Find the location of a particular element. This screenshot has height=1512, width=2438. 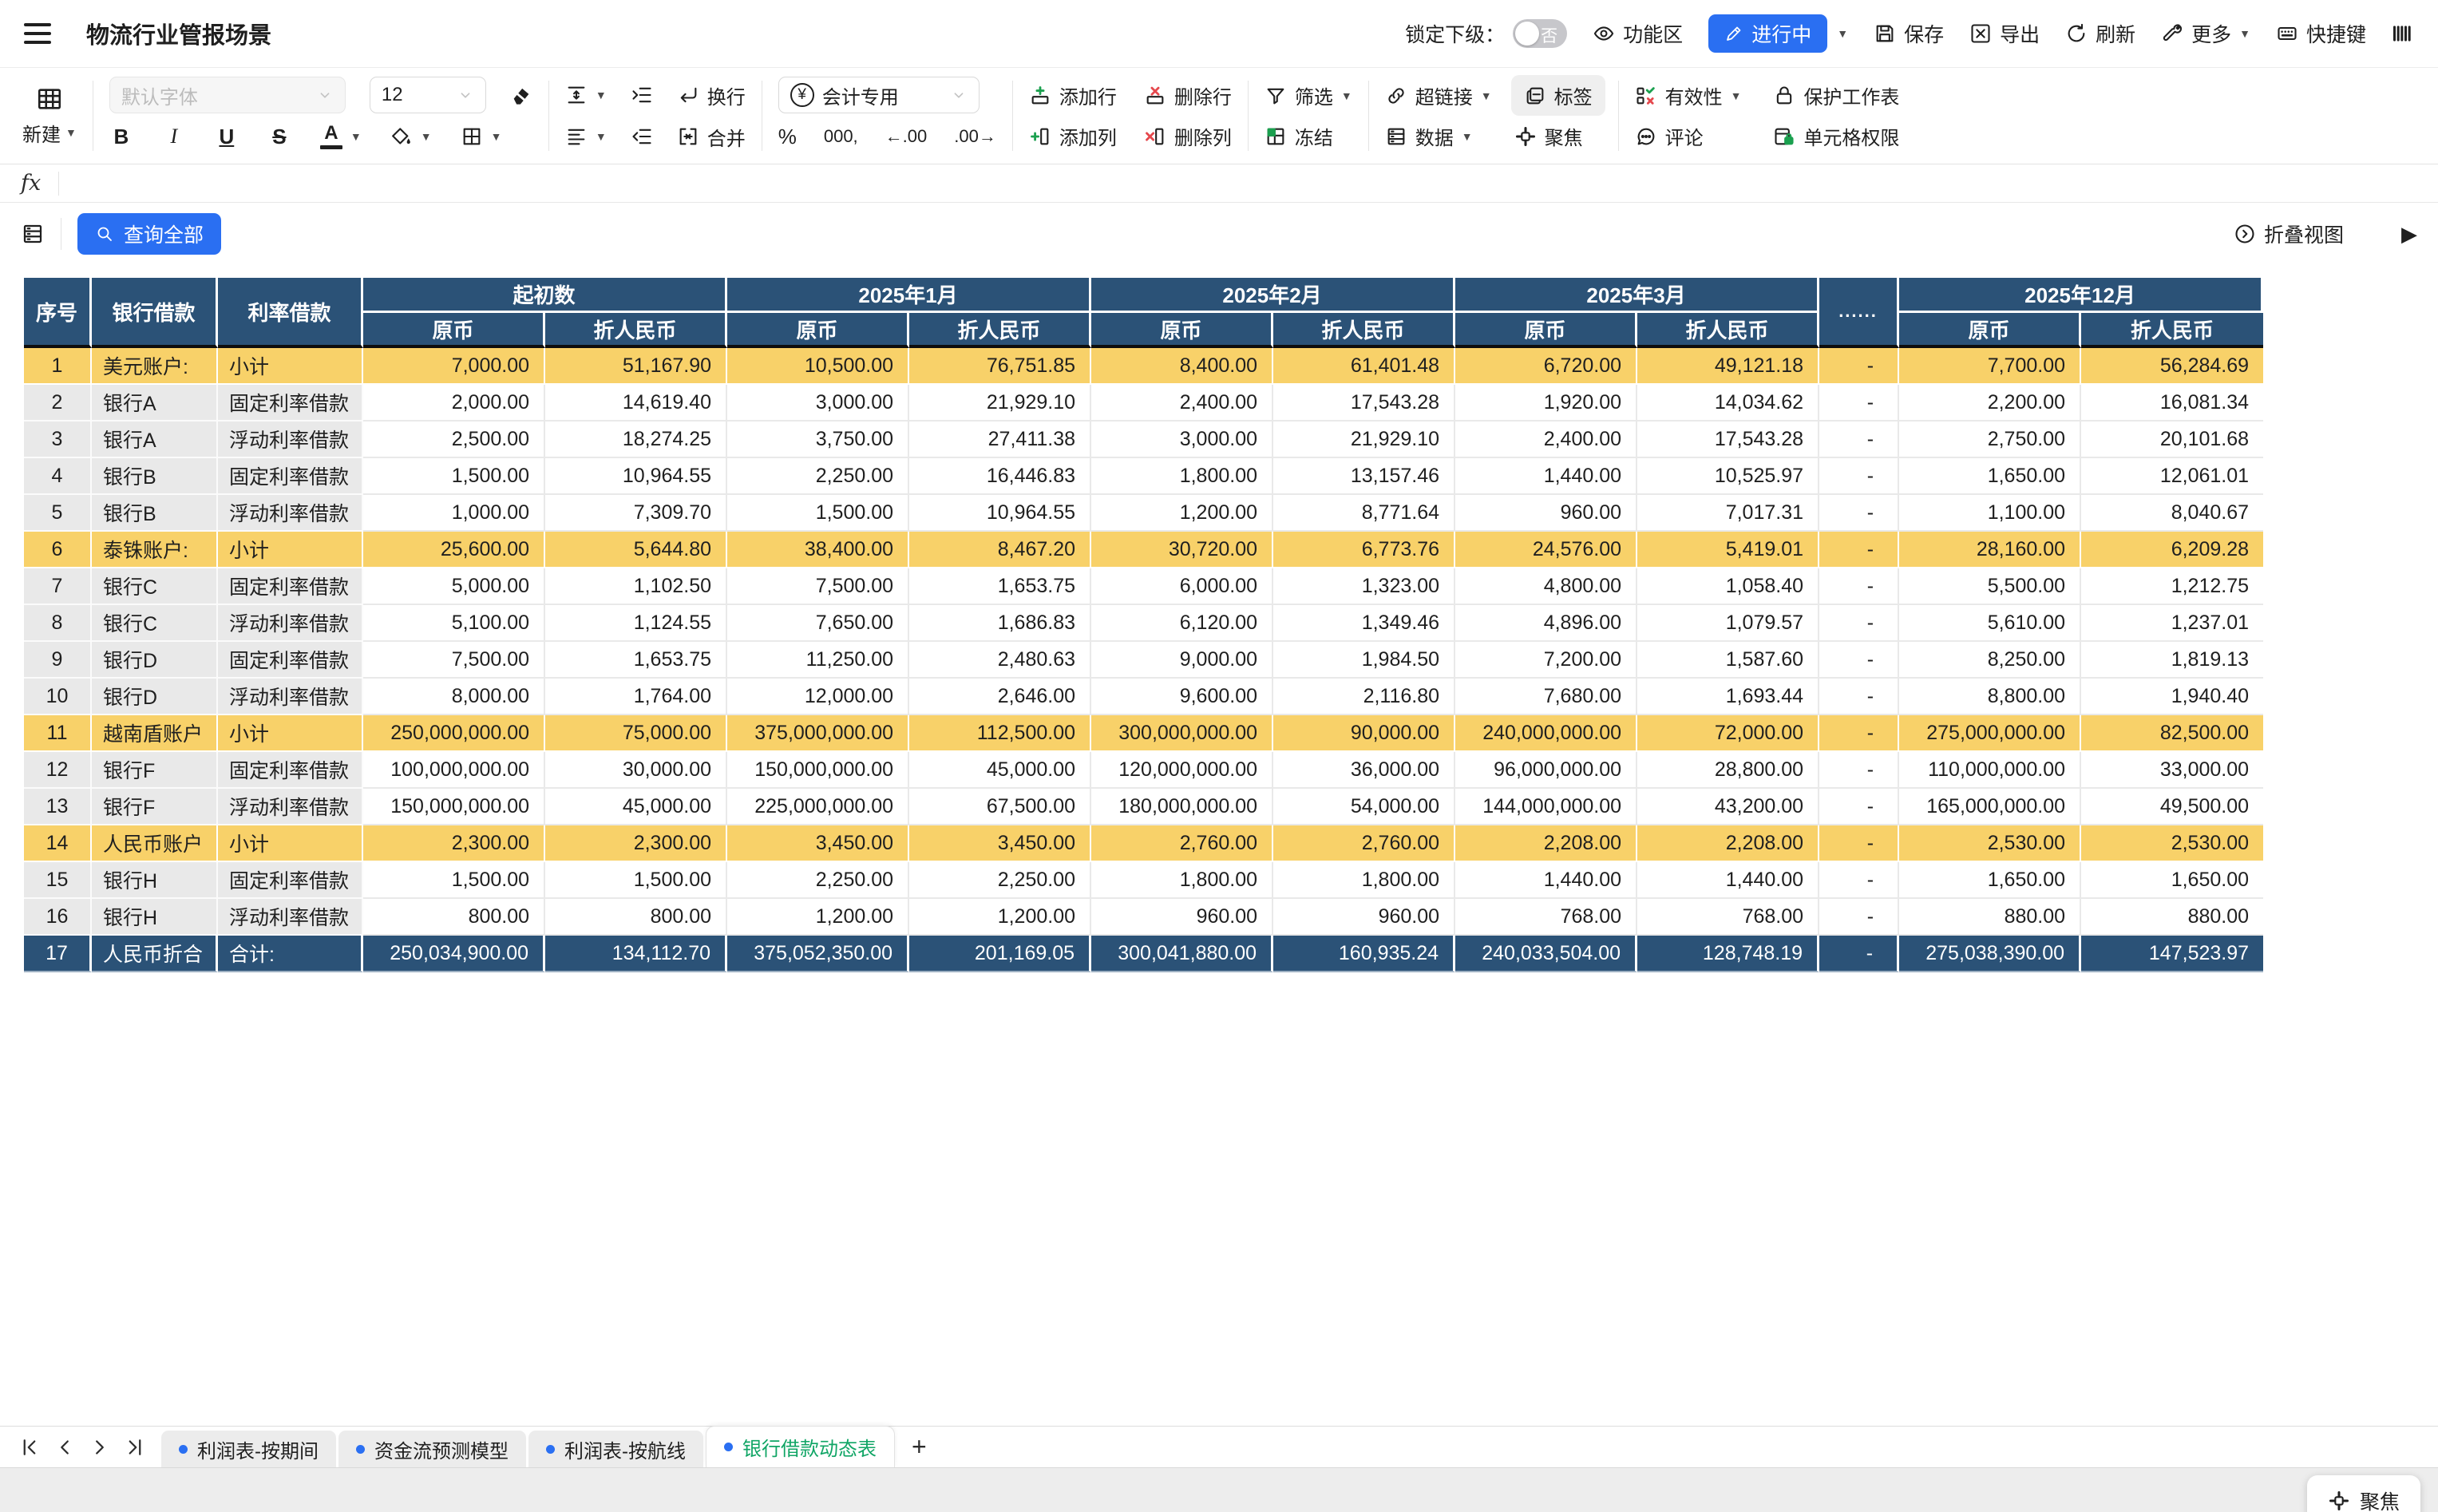

table-cell: 1,102.50 is located at coordinates (636, 586).